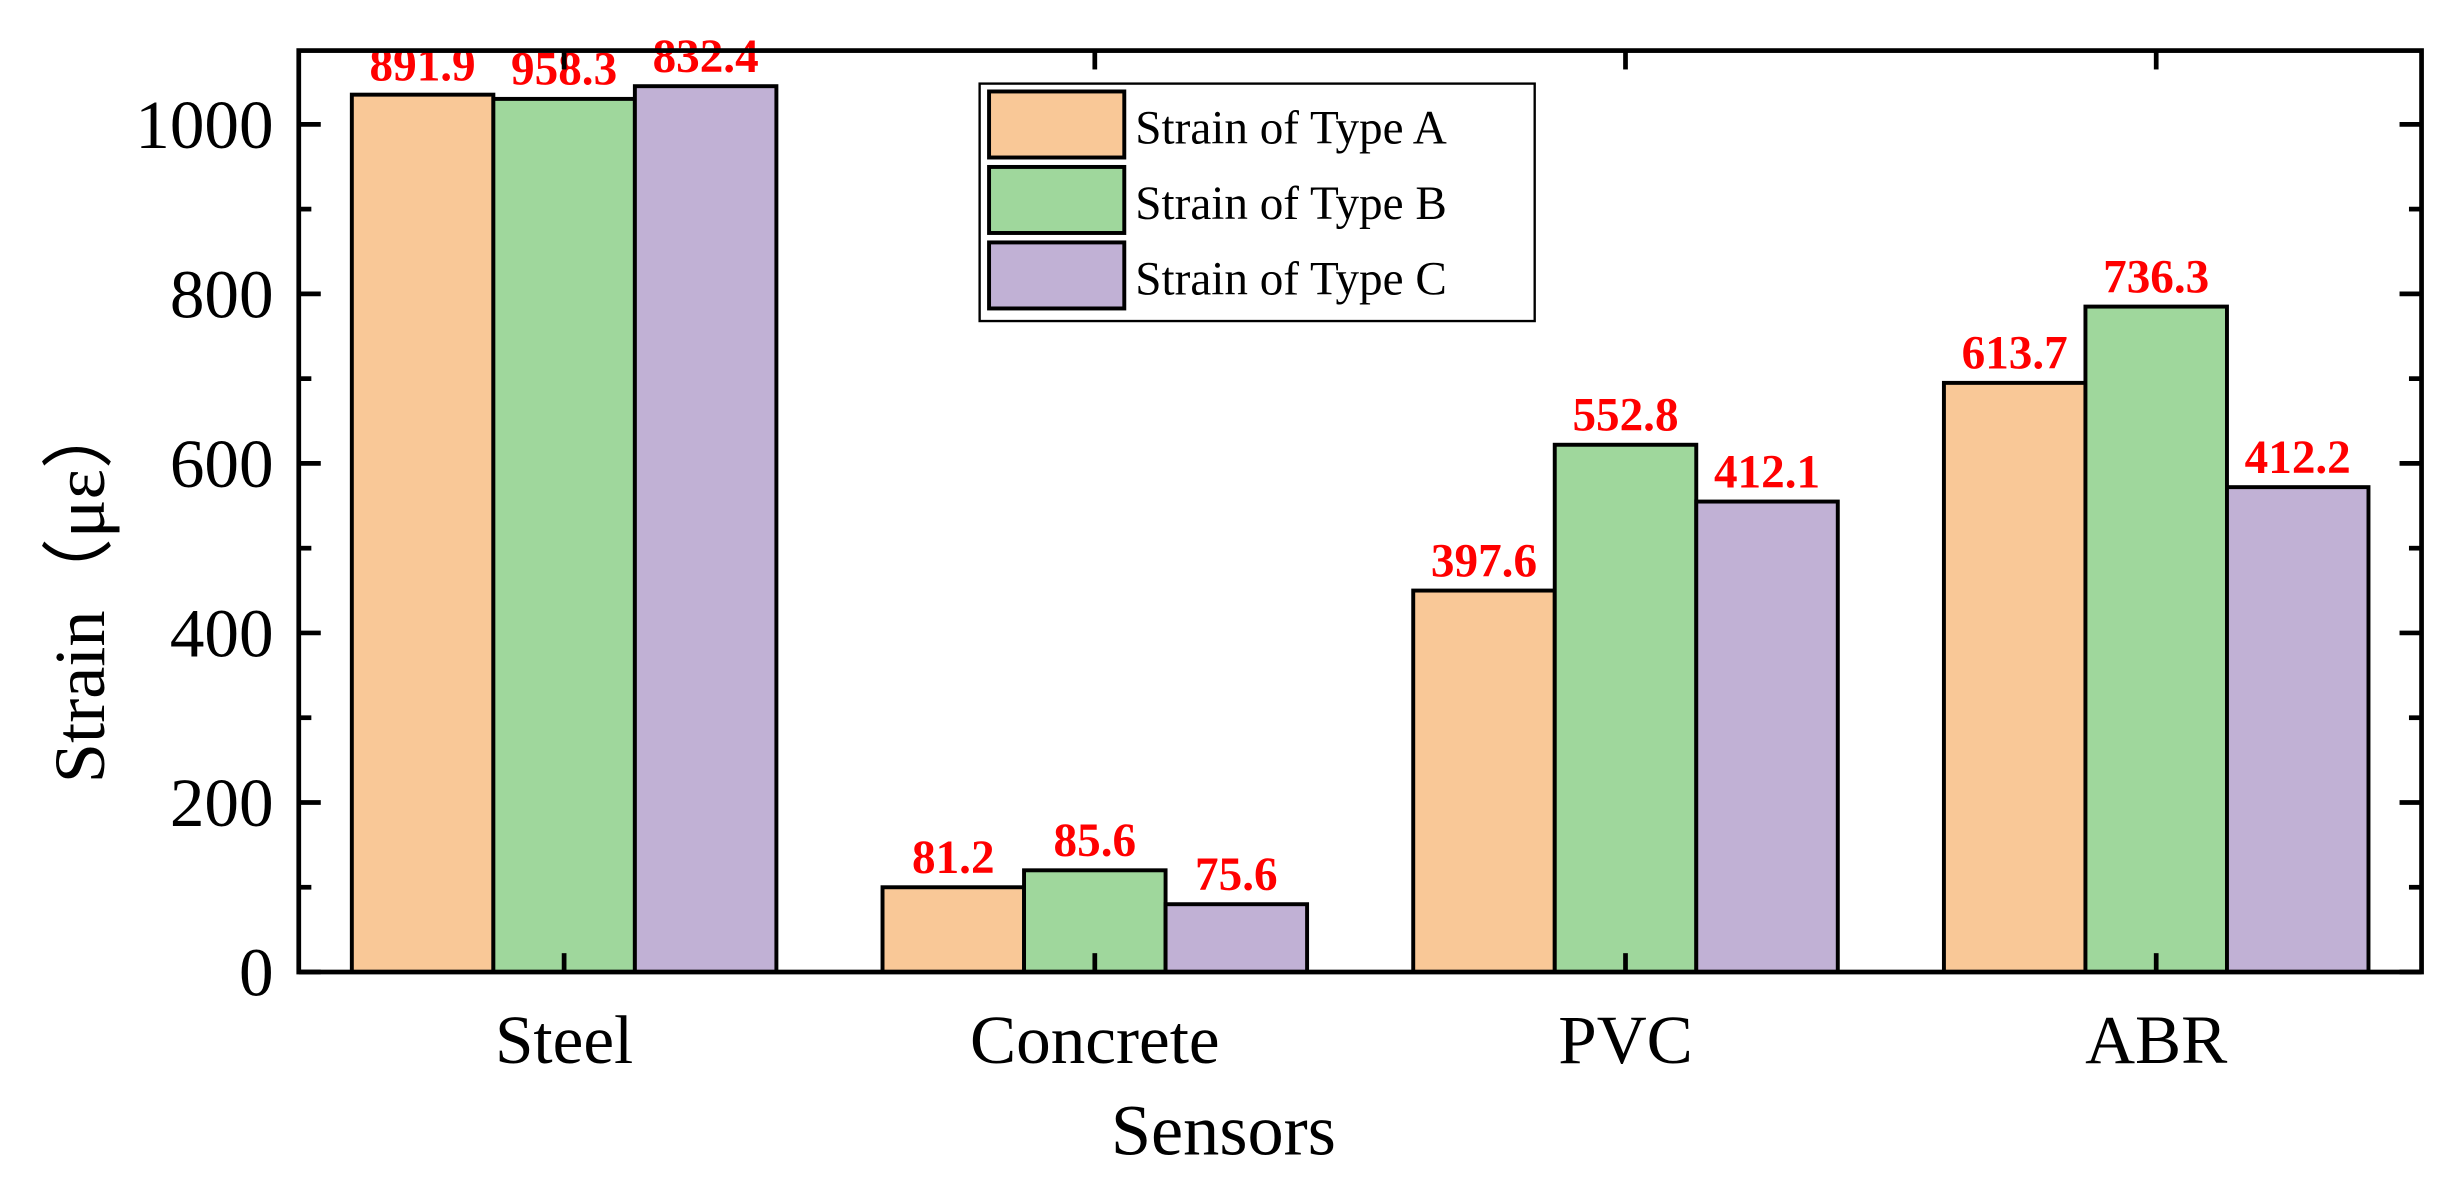  Describe the element at coordinates (1291, 279) in the screenshot. I see `legend-label: Strain of Type C` at that location.